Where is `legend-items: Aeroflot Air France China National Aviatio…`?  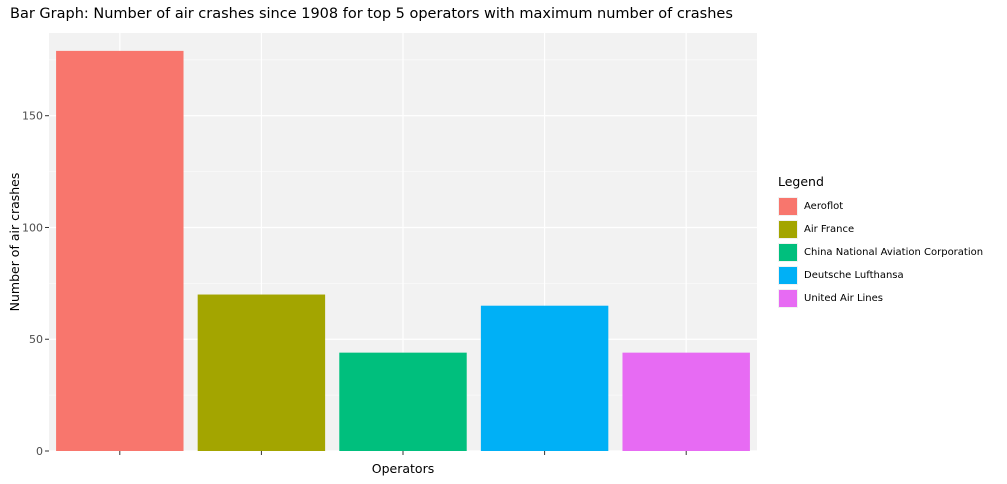
legend-items: Aeroflot Air France China National Aviatio… is located at coordinates (880, 252).